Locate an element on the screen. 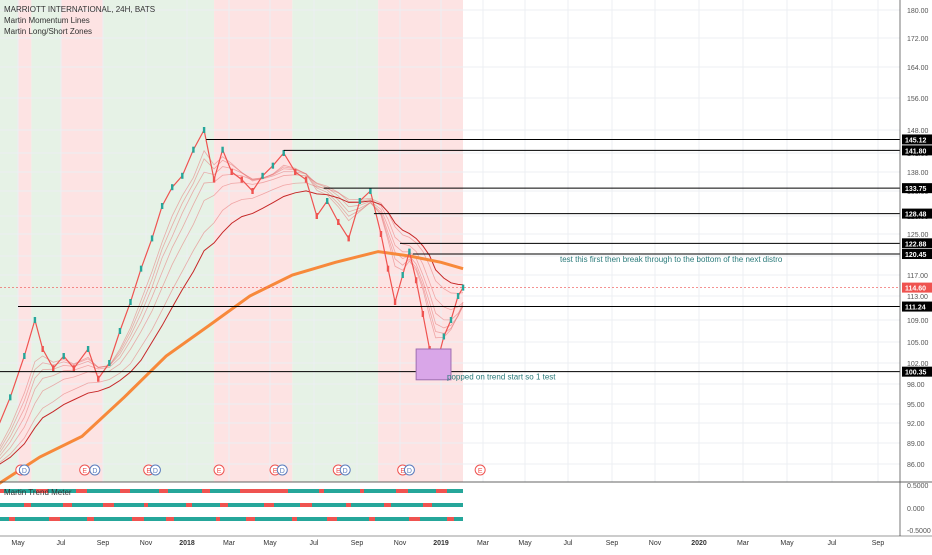  marker-label: D is located at coordinates (282, 471).